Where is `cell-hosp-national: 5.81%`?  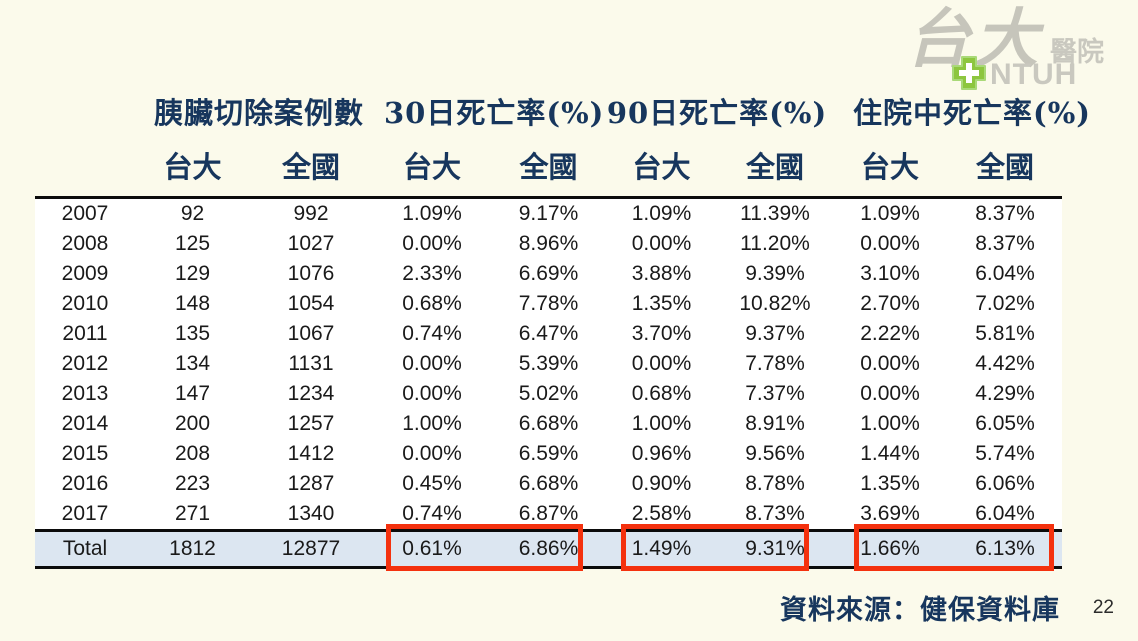
cell-hosp-national: 5.81% is located at coordinates (1005, 333).